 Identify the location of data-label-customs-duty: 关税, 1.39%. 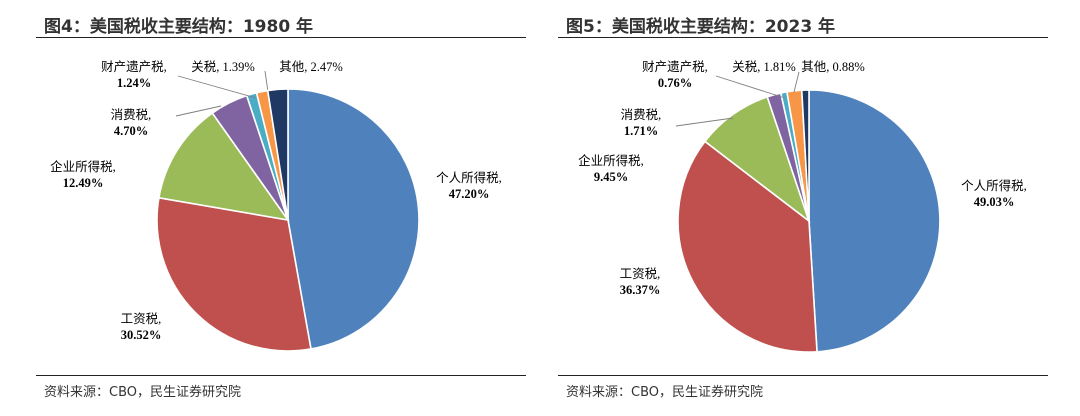
(223, 67).